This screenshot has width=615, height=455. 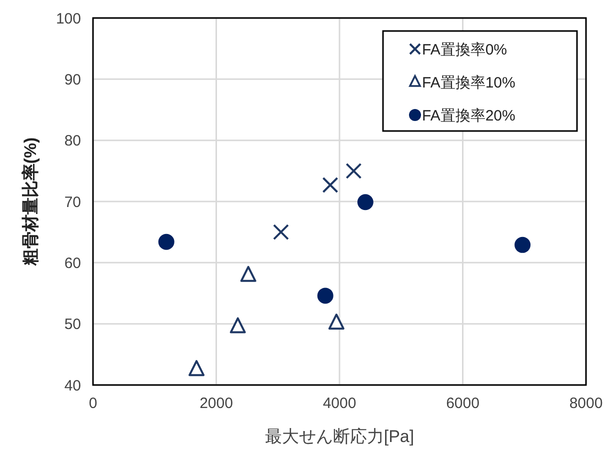 What do you see at coordinates (30, 202) in the screenshot?
I see `y-axis-title: 粗骨材量比率(%)` at bounding box center [30, 202].